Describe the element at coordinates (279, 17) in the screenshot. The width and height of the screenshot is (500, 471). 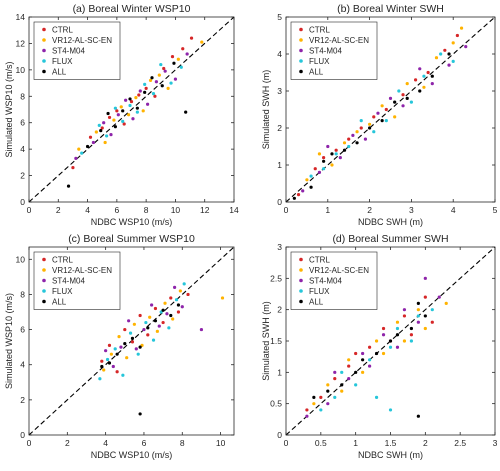
I see `y-tick-label: 5` at that location.